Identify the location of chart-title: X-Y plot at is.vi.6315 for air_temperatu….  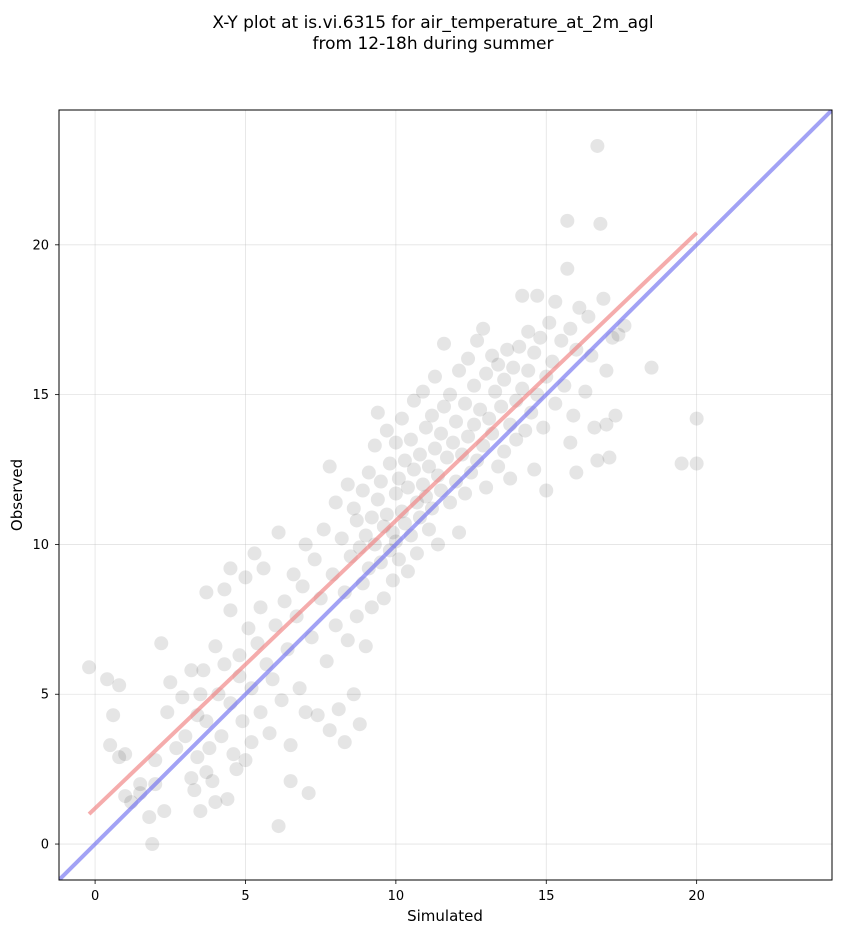
(432, 33).